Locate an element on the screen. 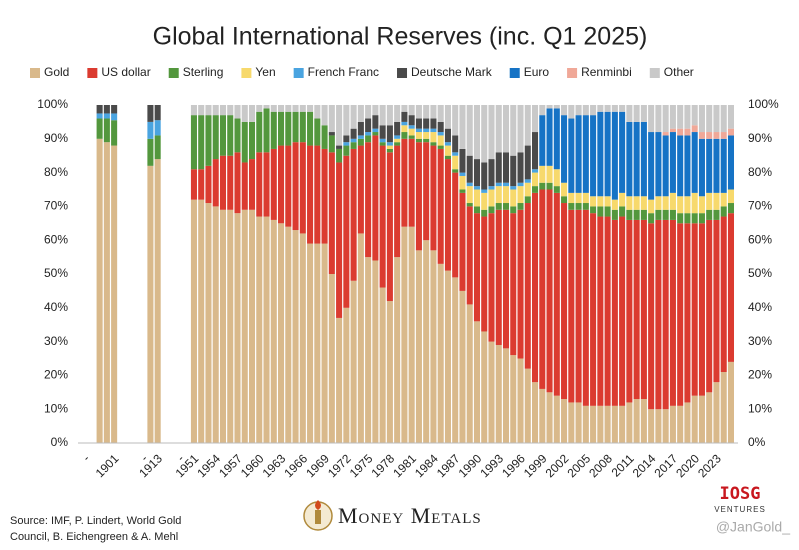 The width and height of the screenshot is (799, 550). x-tick-label: 1966 is located at coordinates (295, 465).